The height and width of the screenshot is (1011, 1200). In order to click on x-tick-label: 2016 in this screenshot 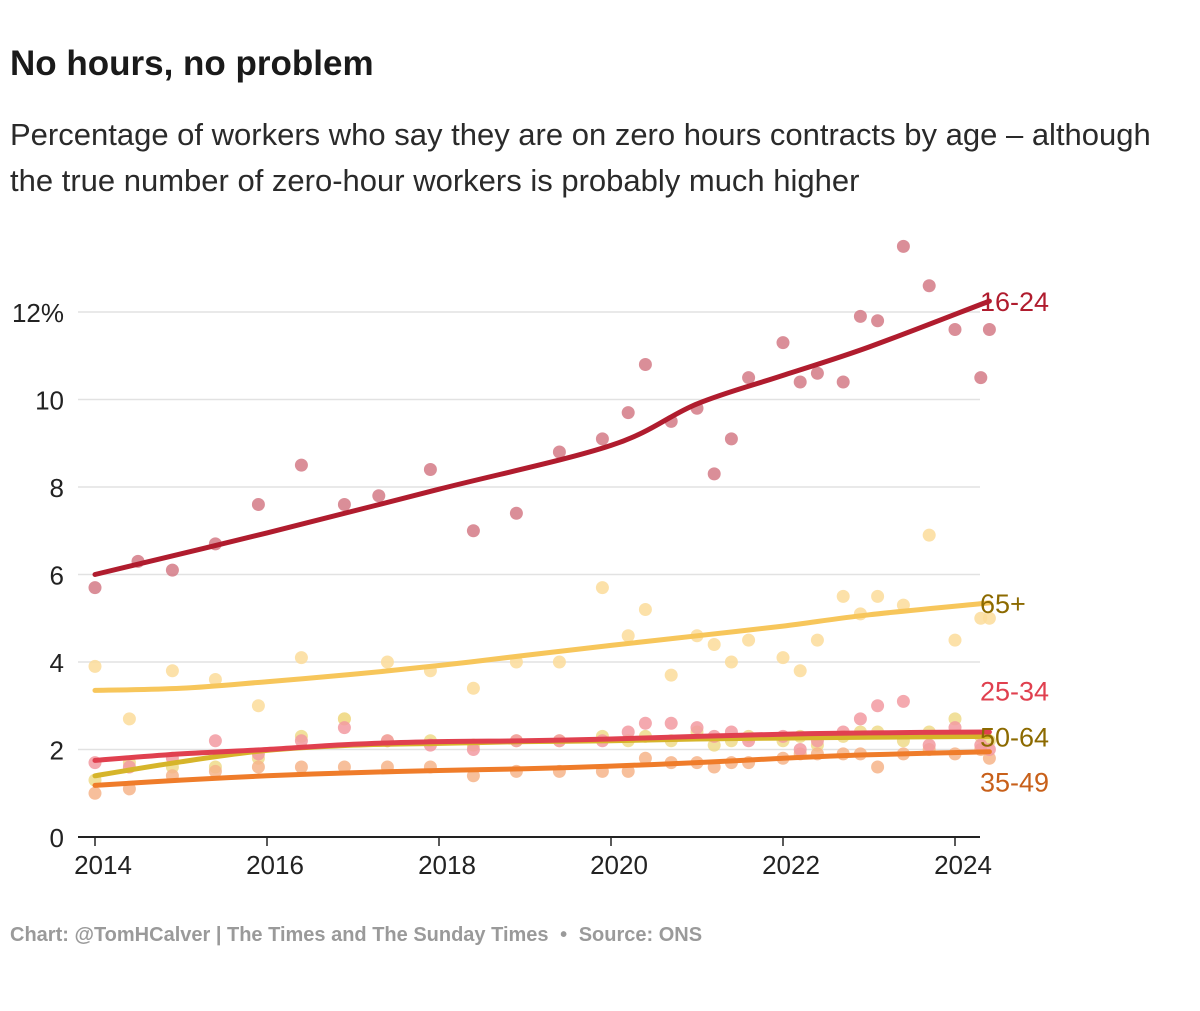, I will do `click(275, 865)`.